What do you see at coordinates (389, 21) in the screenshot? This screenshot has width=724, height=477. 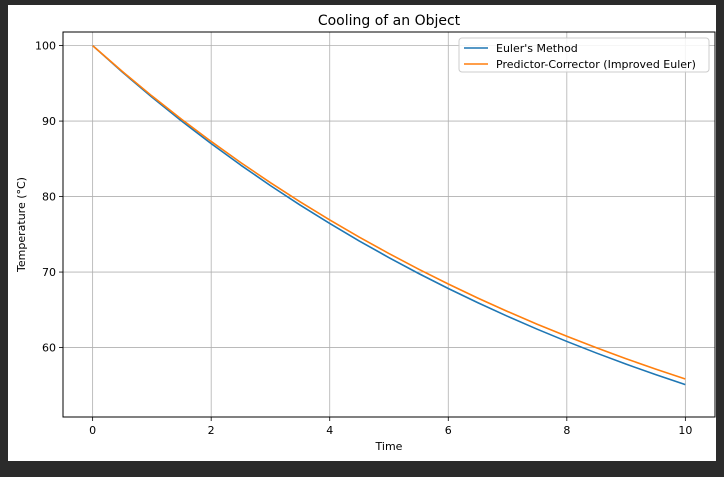 I see `chart-title: Cooling of an Object` at bounding box center [389, 21].